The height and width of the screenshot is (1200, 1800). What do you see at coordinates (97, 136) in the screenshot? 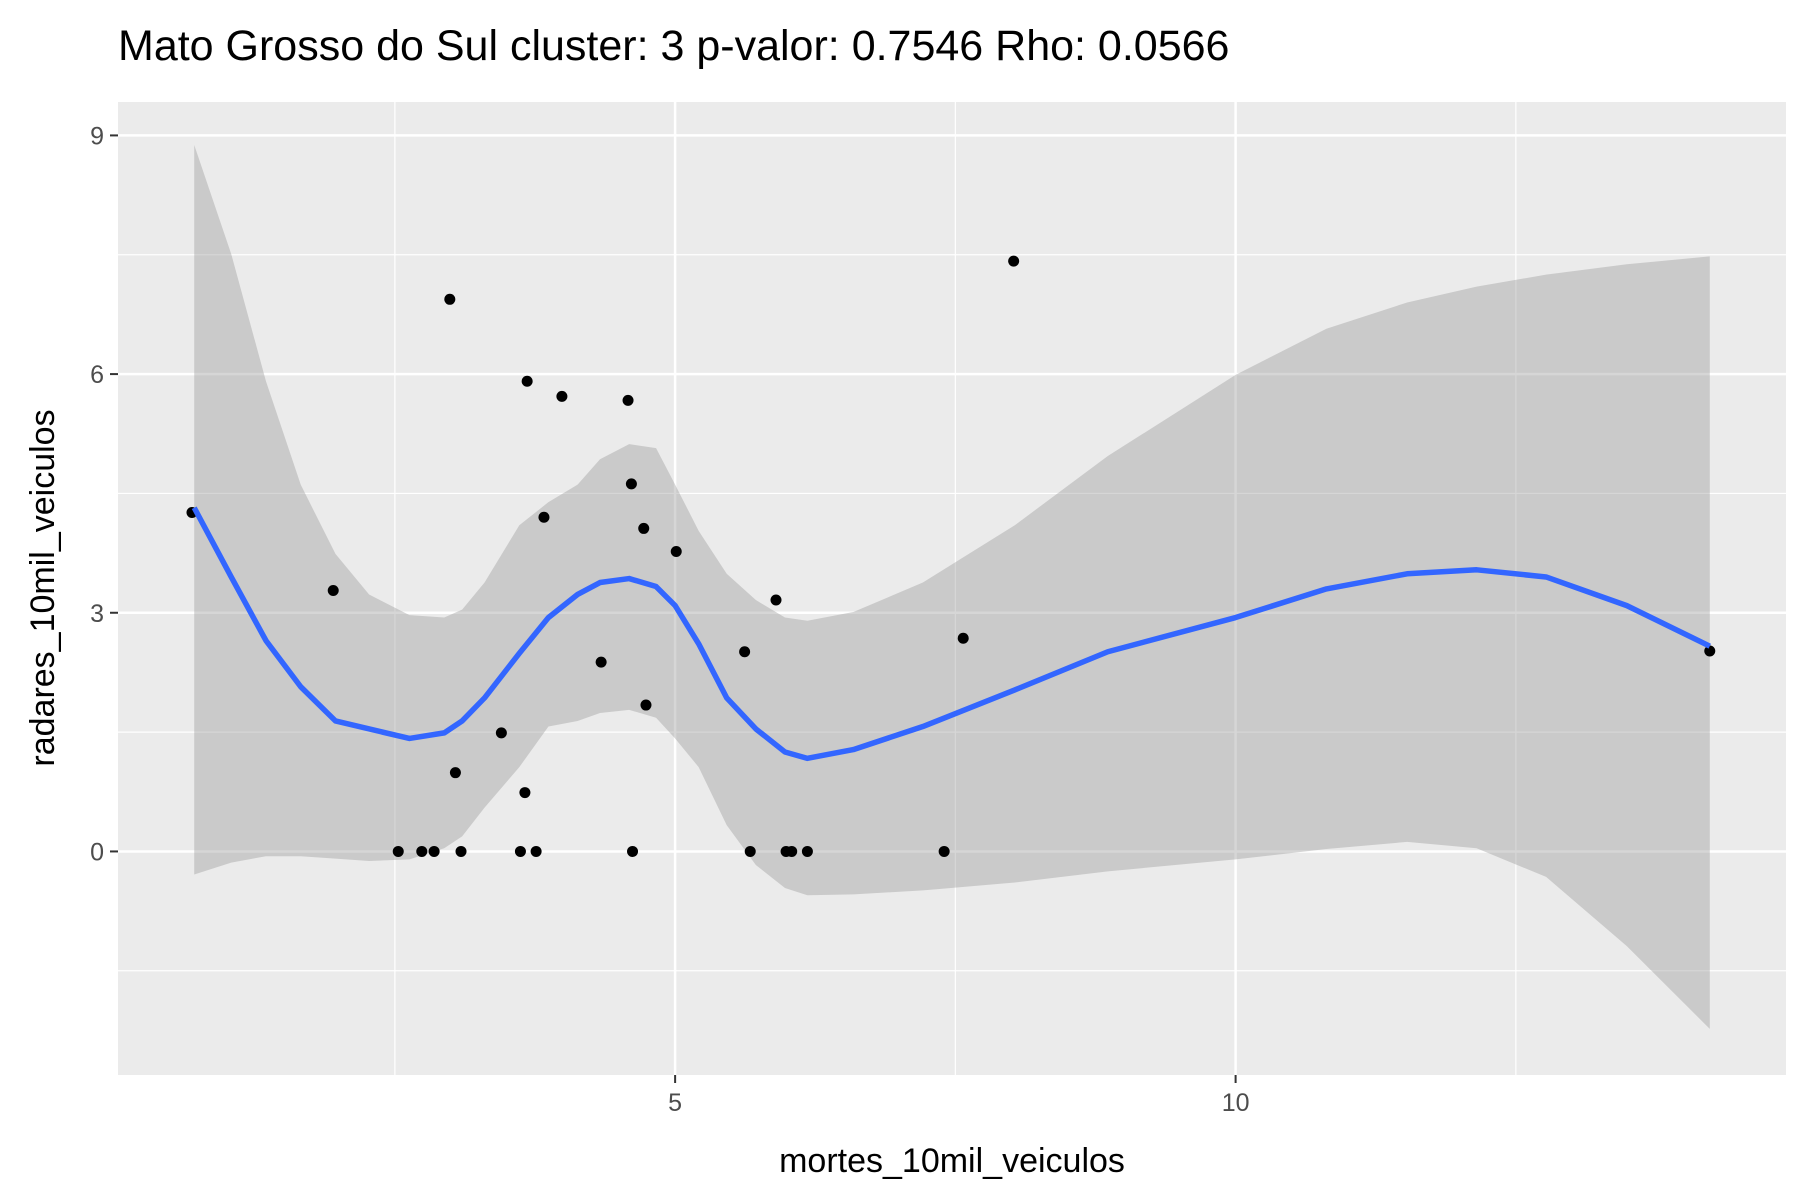
I see `y-tick-label: 9` at bounding box center [97, 136].